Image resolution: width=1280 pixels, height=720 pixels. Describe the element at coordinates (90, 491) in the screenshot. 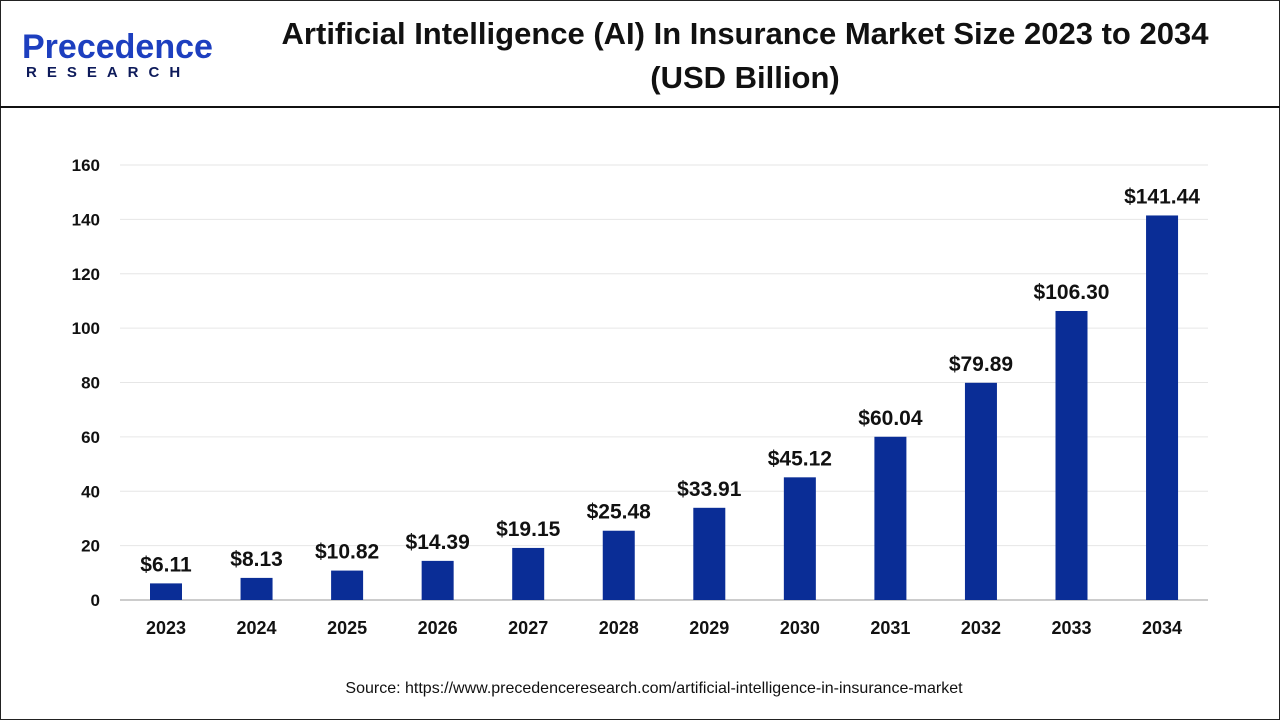

I see `y-tick-label: 40` at that location.